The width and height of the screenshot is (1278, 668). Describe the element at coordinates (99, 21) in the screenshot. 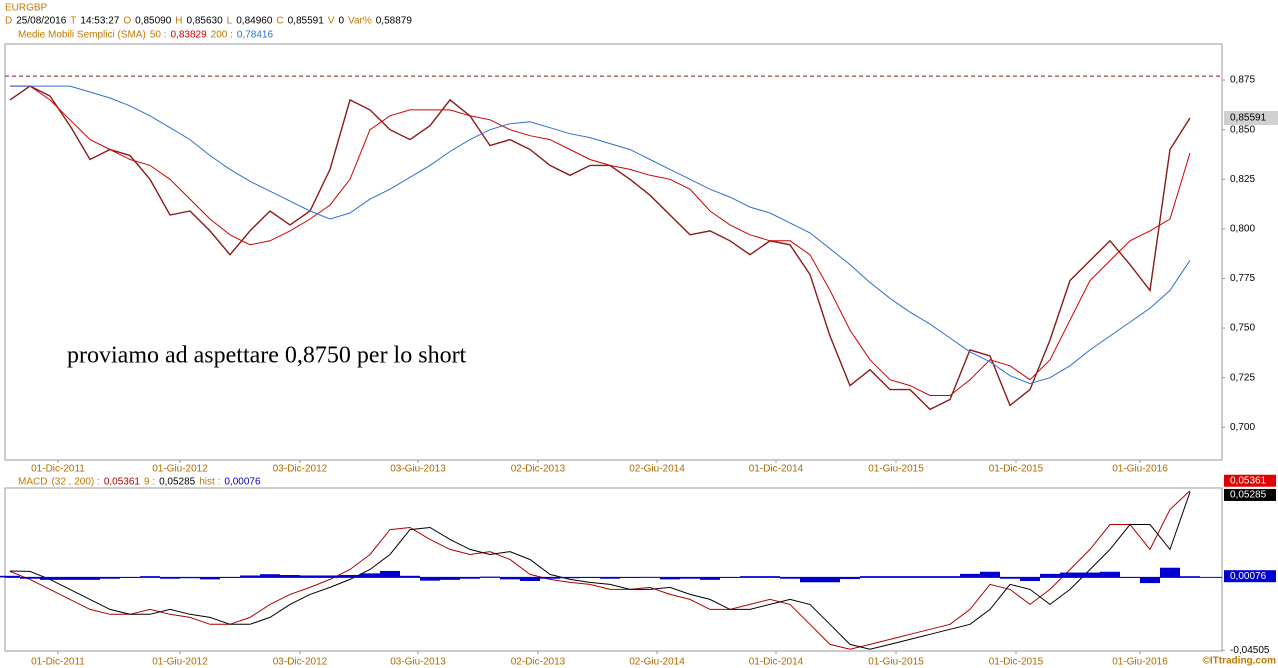

I see `quote-value: 14:53:27` at that location.